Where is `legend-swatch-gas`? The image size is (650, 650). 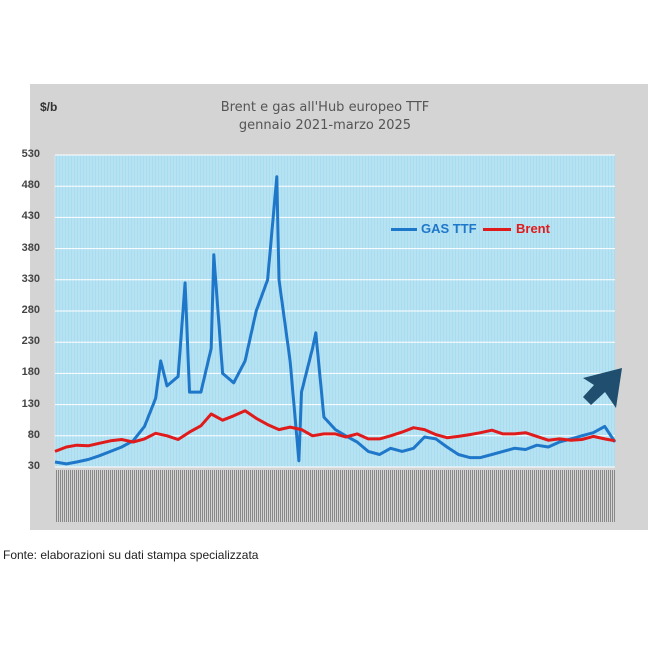 legend-swatch-gas is located at coordinates (404, 229).